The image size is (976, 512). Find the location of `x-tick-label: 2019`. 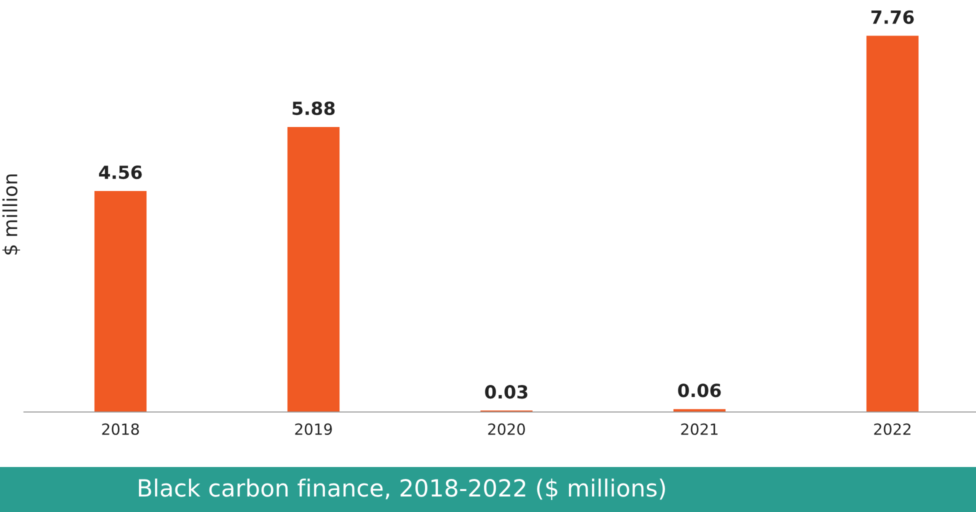

x-tick-label: 2019 is located at coordinates (313, 429).